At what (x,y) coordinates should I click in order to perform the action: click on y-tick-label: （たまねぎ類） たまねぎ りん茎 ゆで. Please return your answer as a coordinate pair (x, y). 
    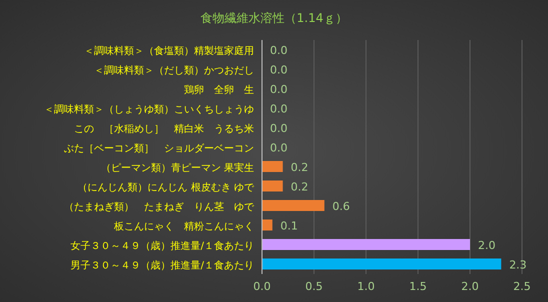
    Looking at the image, I should click on (159, 206).